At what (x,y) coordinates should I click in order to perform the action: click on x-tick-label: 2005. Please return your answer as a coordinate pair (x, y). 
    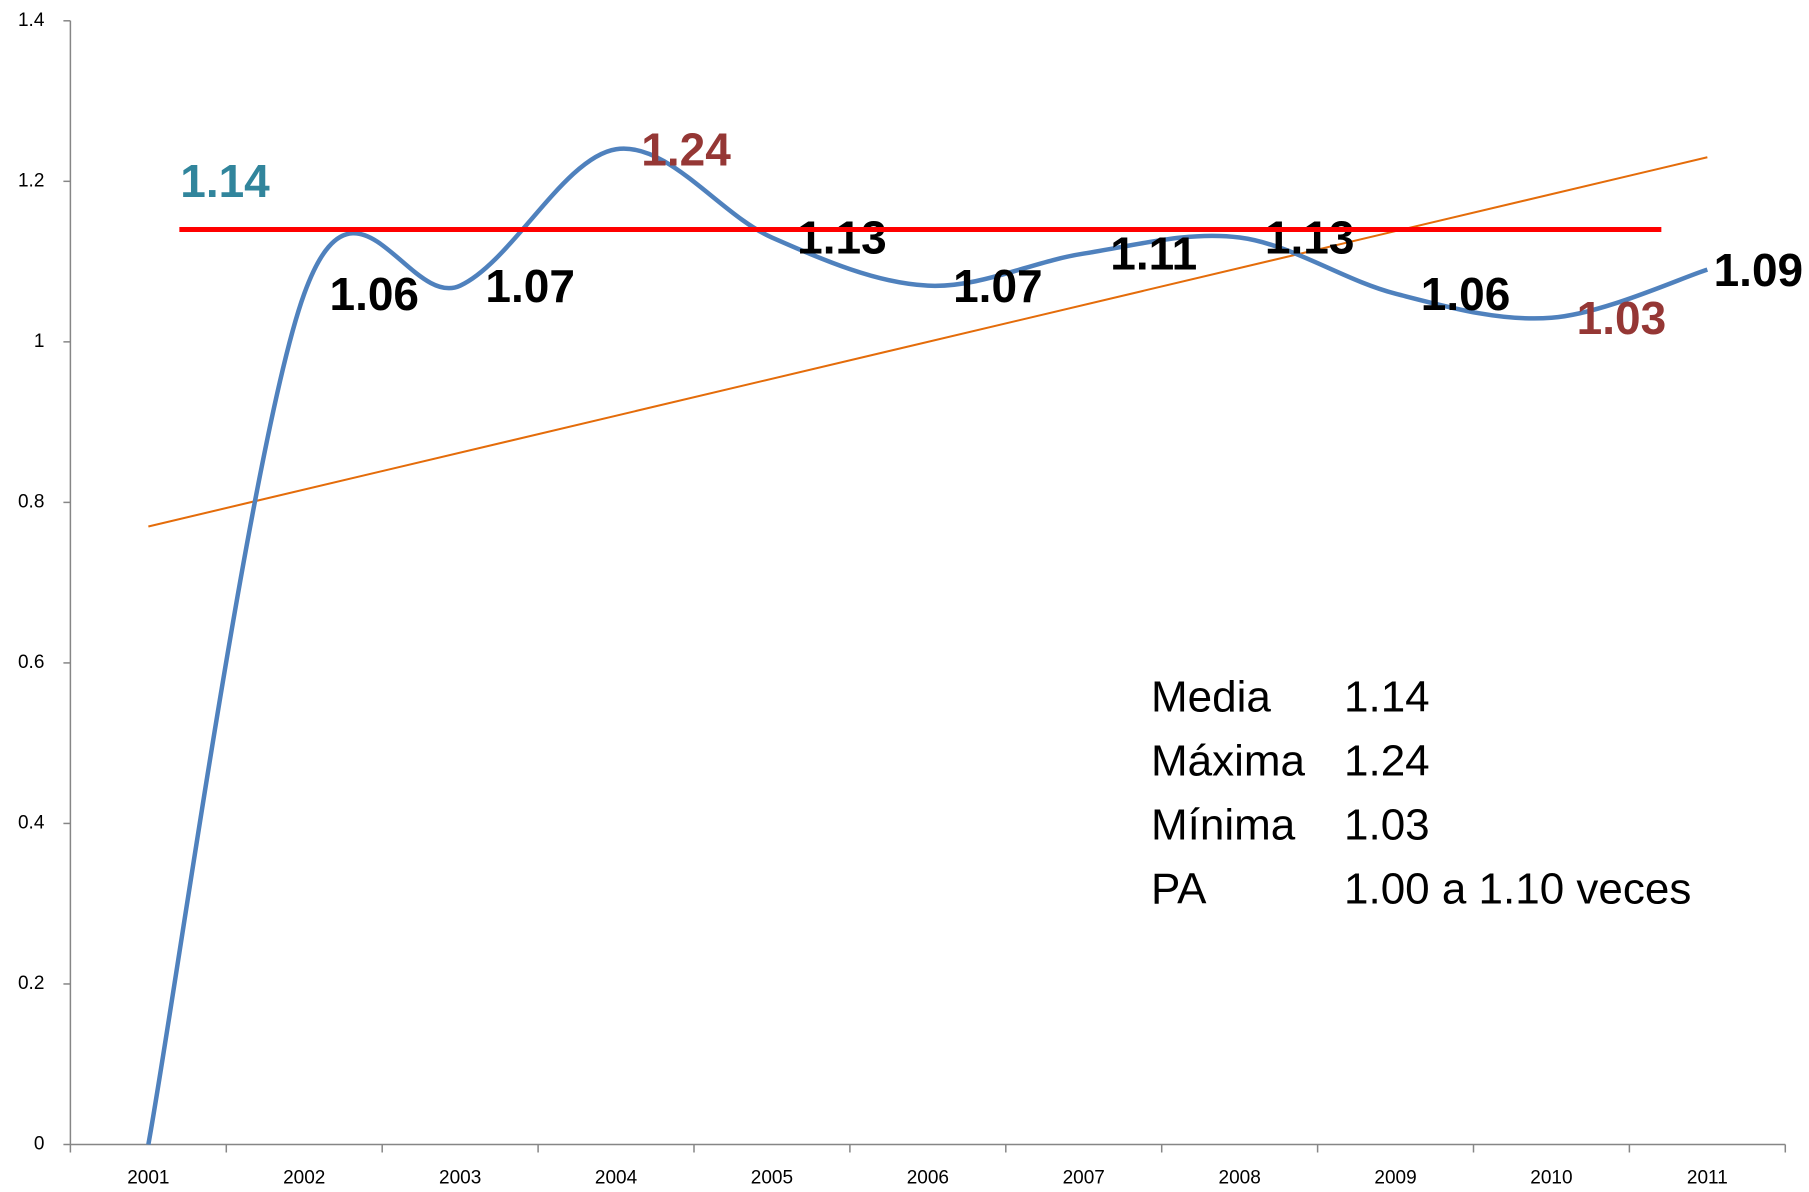
    Looking at the image, I should click on (772, 1178).